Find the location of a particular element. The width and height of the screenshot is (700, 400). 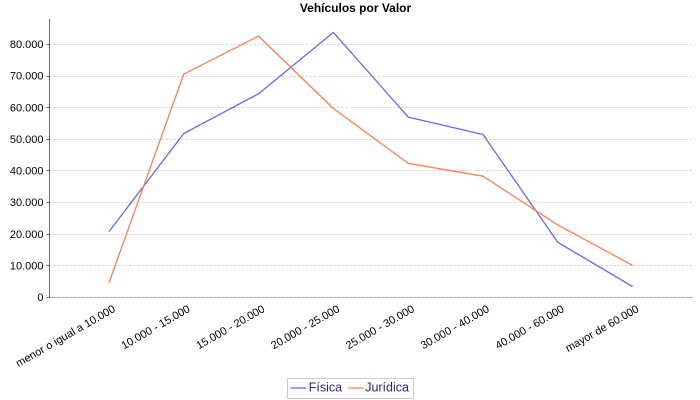

svg-text: Jurídica is located at coordinates (387, 388).